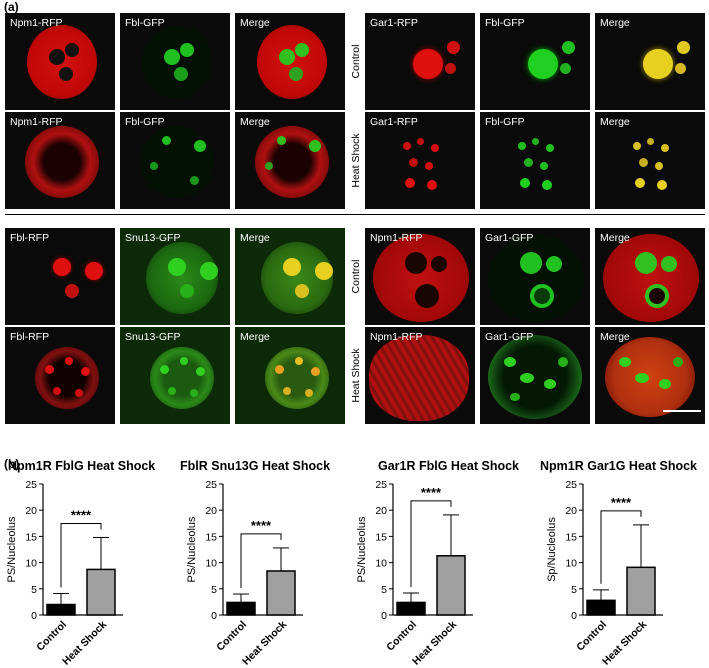 This screenshot has height=668, width=709. What do you see at coordinates (81, 466) in the screenshot?
I see `chart-title: Npm1R FblG Heat Shock` at bounding box center [81, 466].